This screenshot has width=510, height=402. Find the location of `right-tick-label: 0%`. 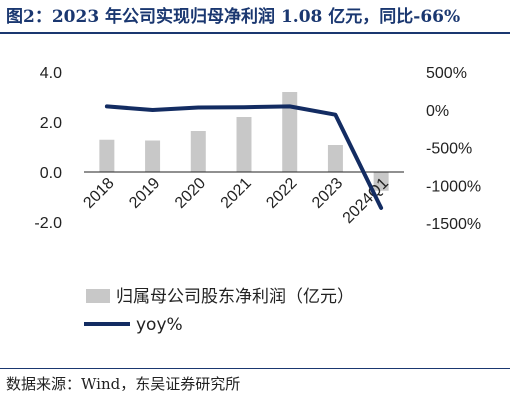

right-tick-label: 0% is located at coordinates (437, 111).